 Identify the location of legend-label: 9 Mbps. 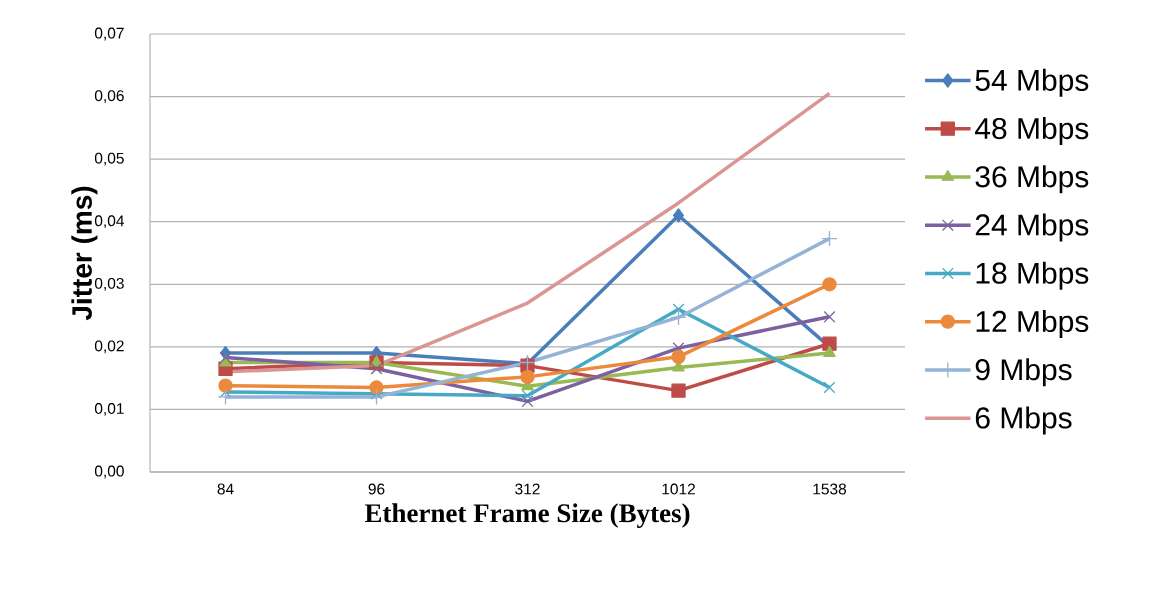
(1023, 372).